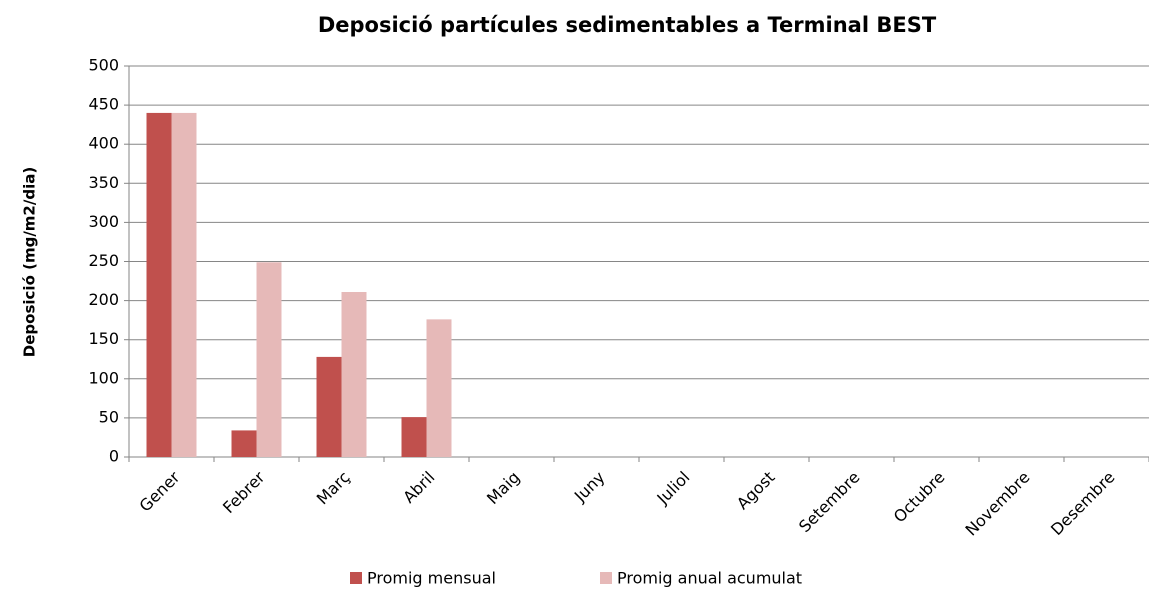 This screenshot has width=1149, height=592. What do you see at coordinates (829, 502) in the screenshot?
I see `x-tick-label: Setembre` at bounding box center [829, 502].